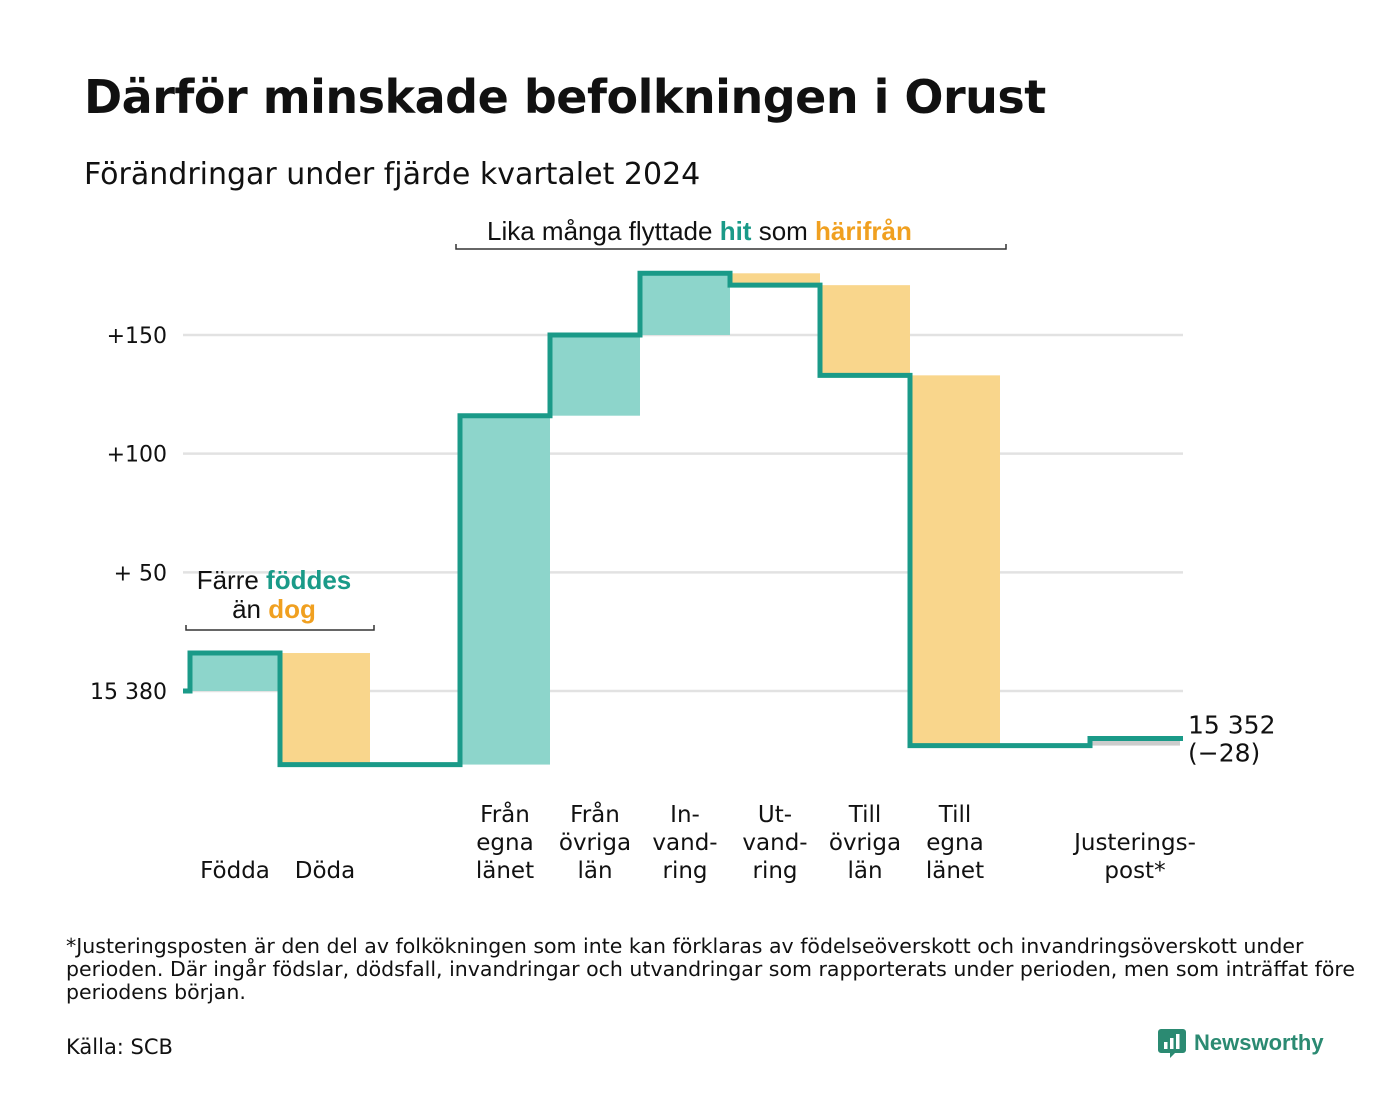 The image size is (1400, 1120). Describe the element at coordinates (685, 304) in the screenshot. I see `bar-invandring` at that location.